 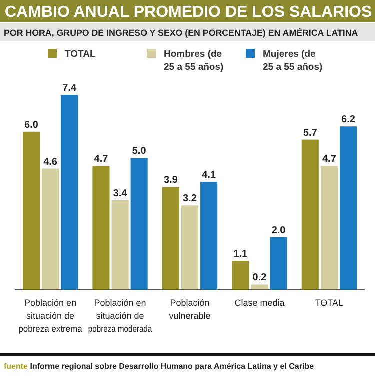 What do you see at coordinates (260, 278) in the screenshot?
I see `data-label: 0.2` at bounding box center [260, 278].